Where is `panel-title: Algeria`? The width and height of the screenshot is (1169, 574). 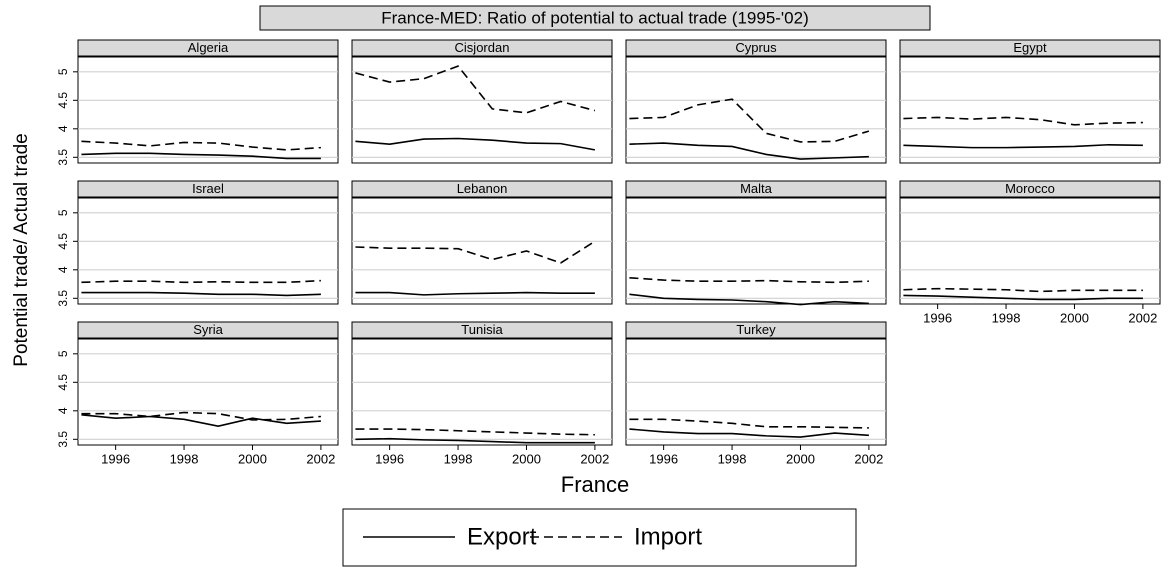 panel-title: Algeria is located at coordinates (208, 47).